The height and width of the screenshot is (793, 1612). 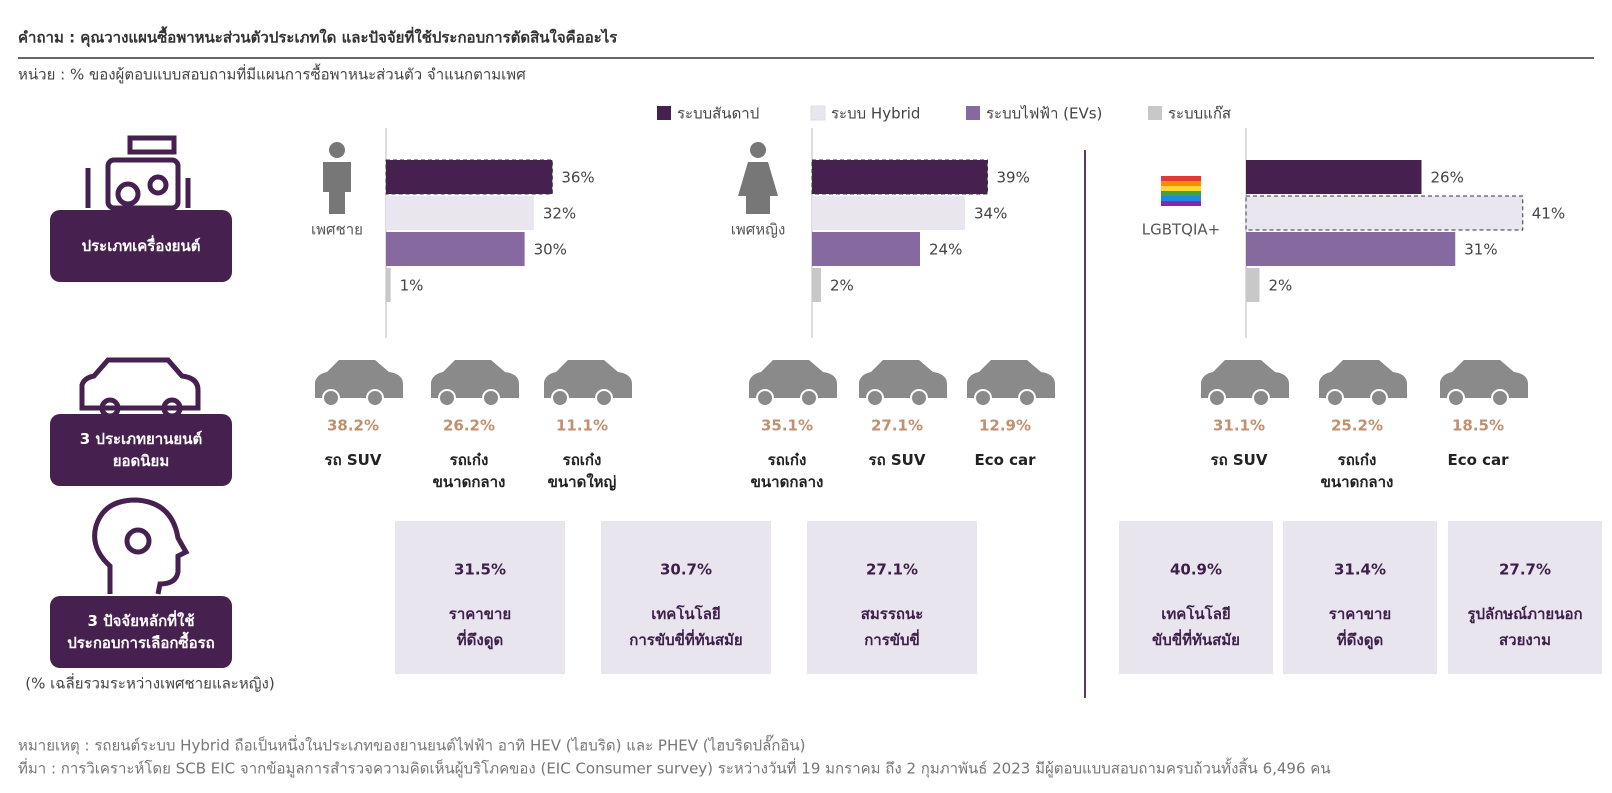 What do you see at coordinates (1548, 214) in the screenshot?
I see `bar-value-label: 41%` at bounding box center [1548, 214].